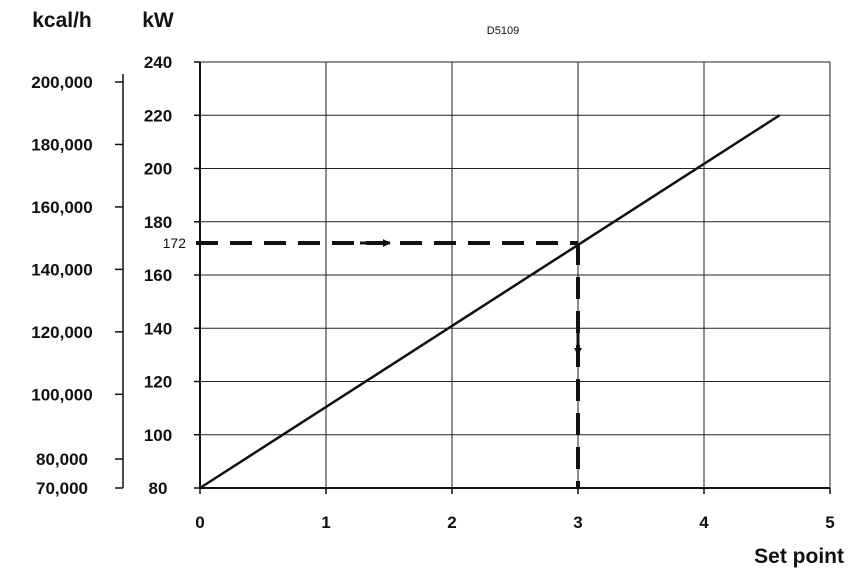  I want to click on secondary-y-axis-label: kcal/h, so click(62, 20).